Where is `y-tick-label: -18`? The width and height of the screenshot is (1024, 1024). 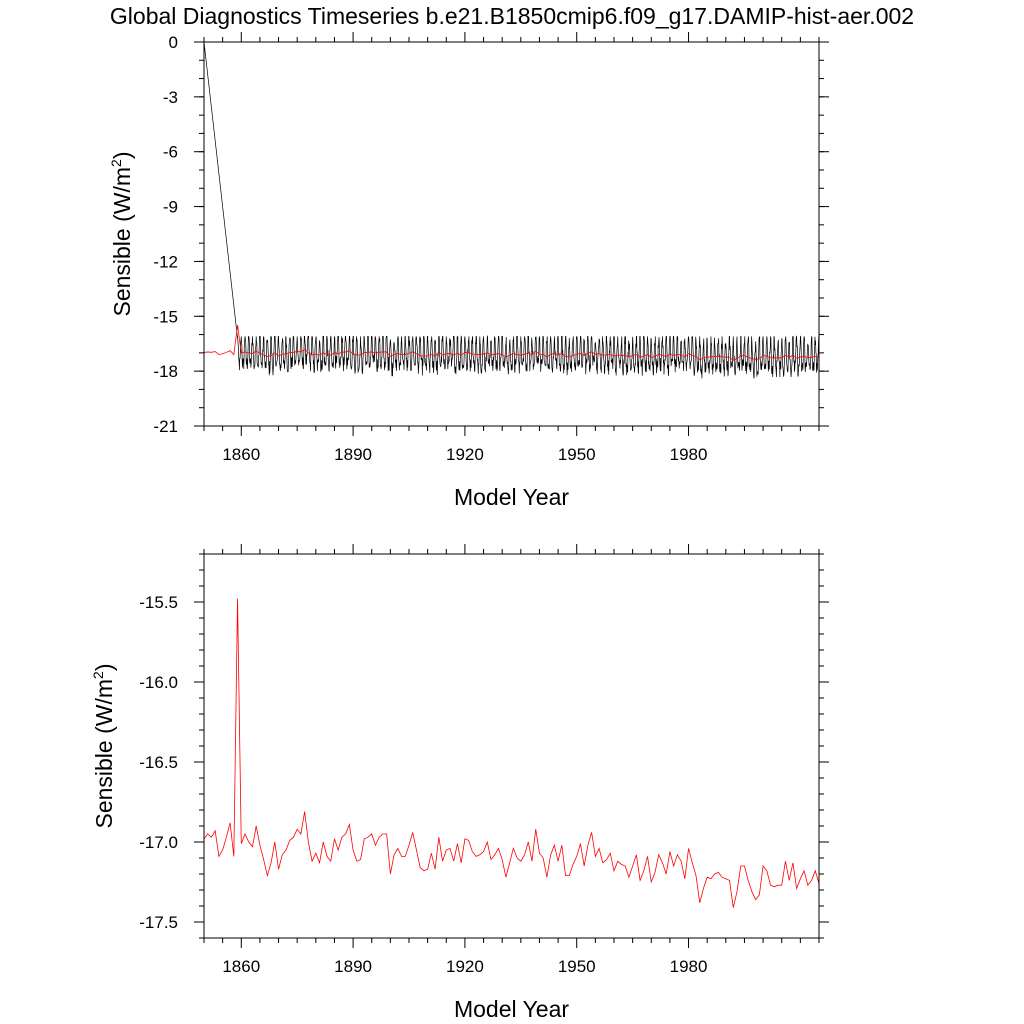 y-tick-label: -18 is located at coordinates (165, 371).